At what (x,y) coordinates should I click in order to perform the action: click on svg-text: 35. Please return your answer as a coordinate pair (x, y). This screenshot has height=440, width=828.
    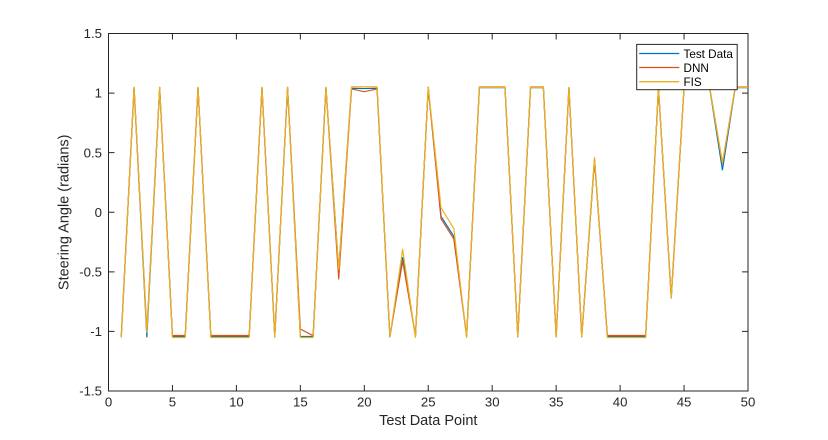
    Looking at the image, I should click on (556, 402).